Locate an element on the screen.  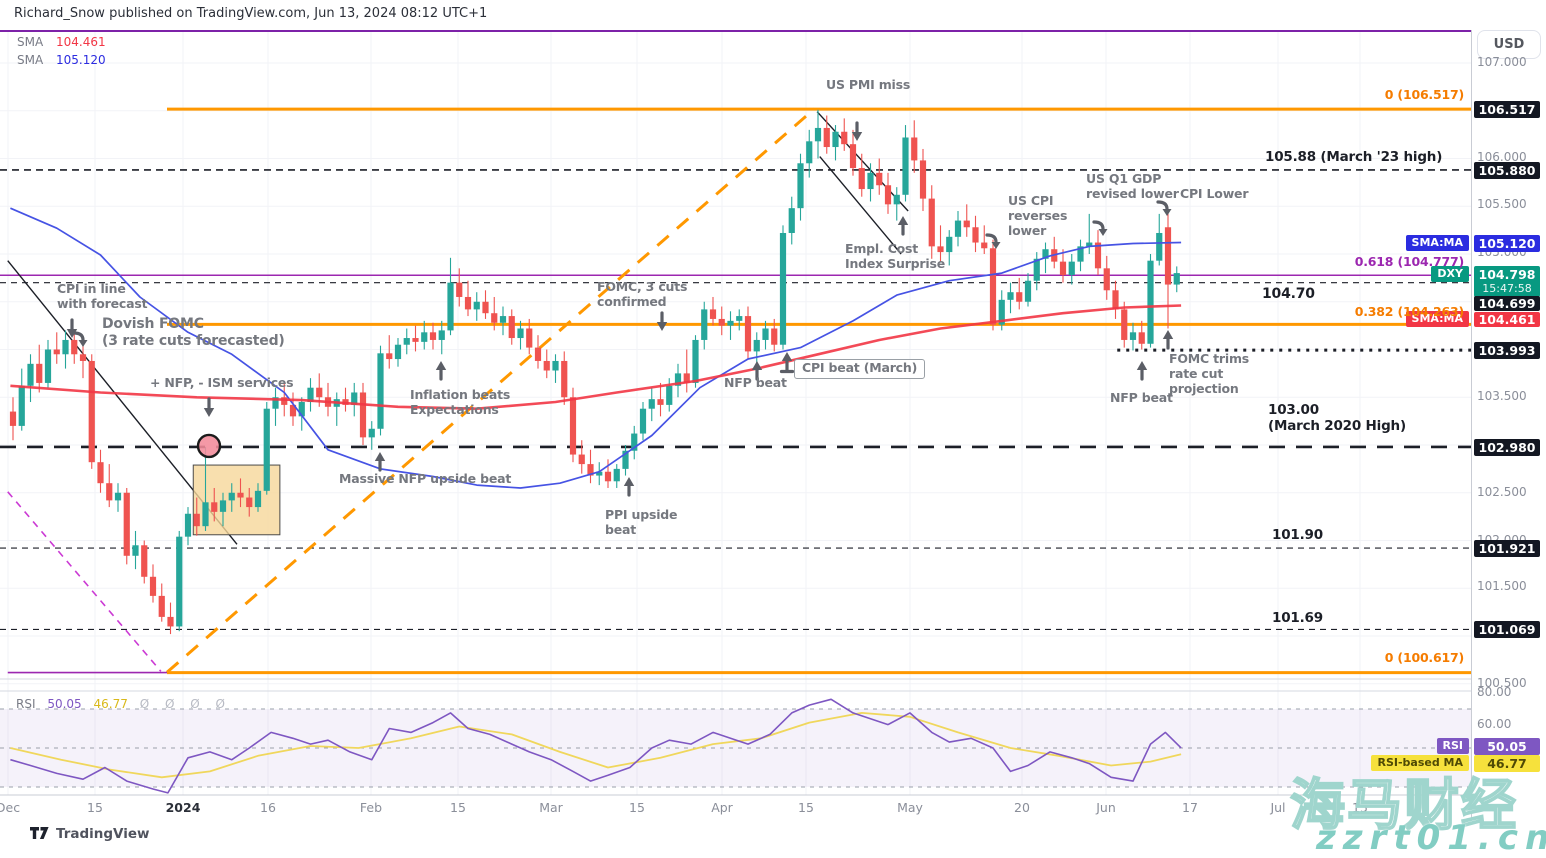
annotation-cpi-beat-march: CPI beat (March) is located at coordinates (860, 369).